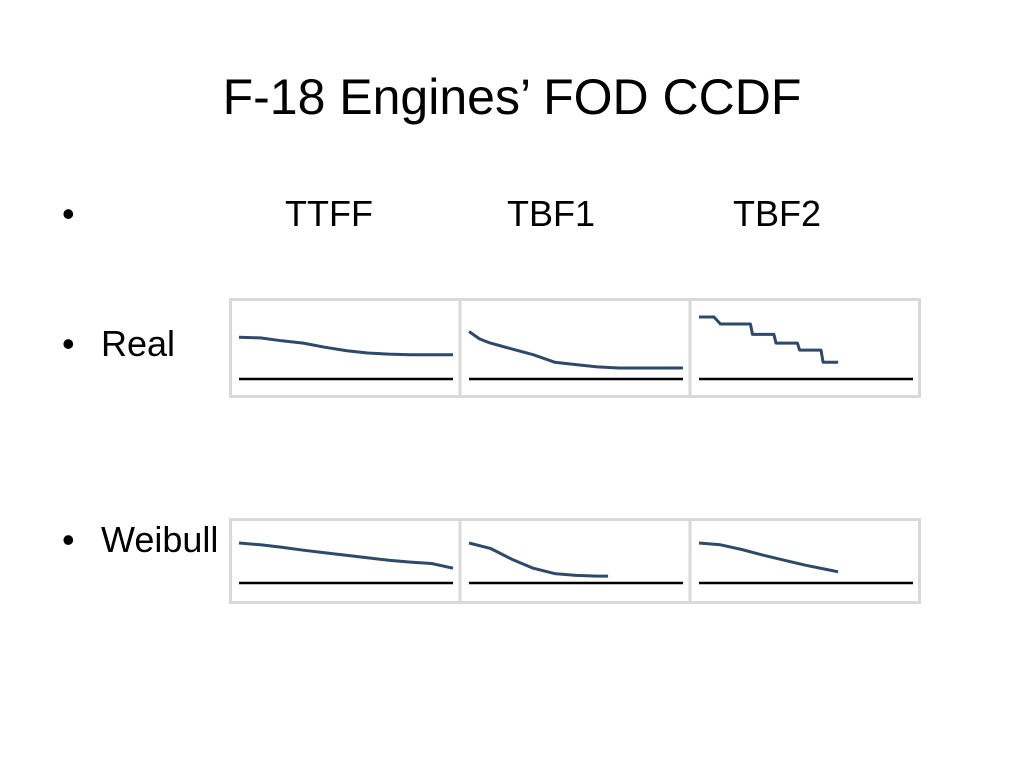  Describe the element at coordinates (346, 555) in the screenshot. I see `sparkline-series-weibull-ttff` at that location.